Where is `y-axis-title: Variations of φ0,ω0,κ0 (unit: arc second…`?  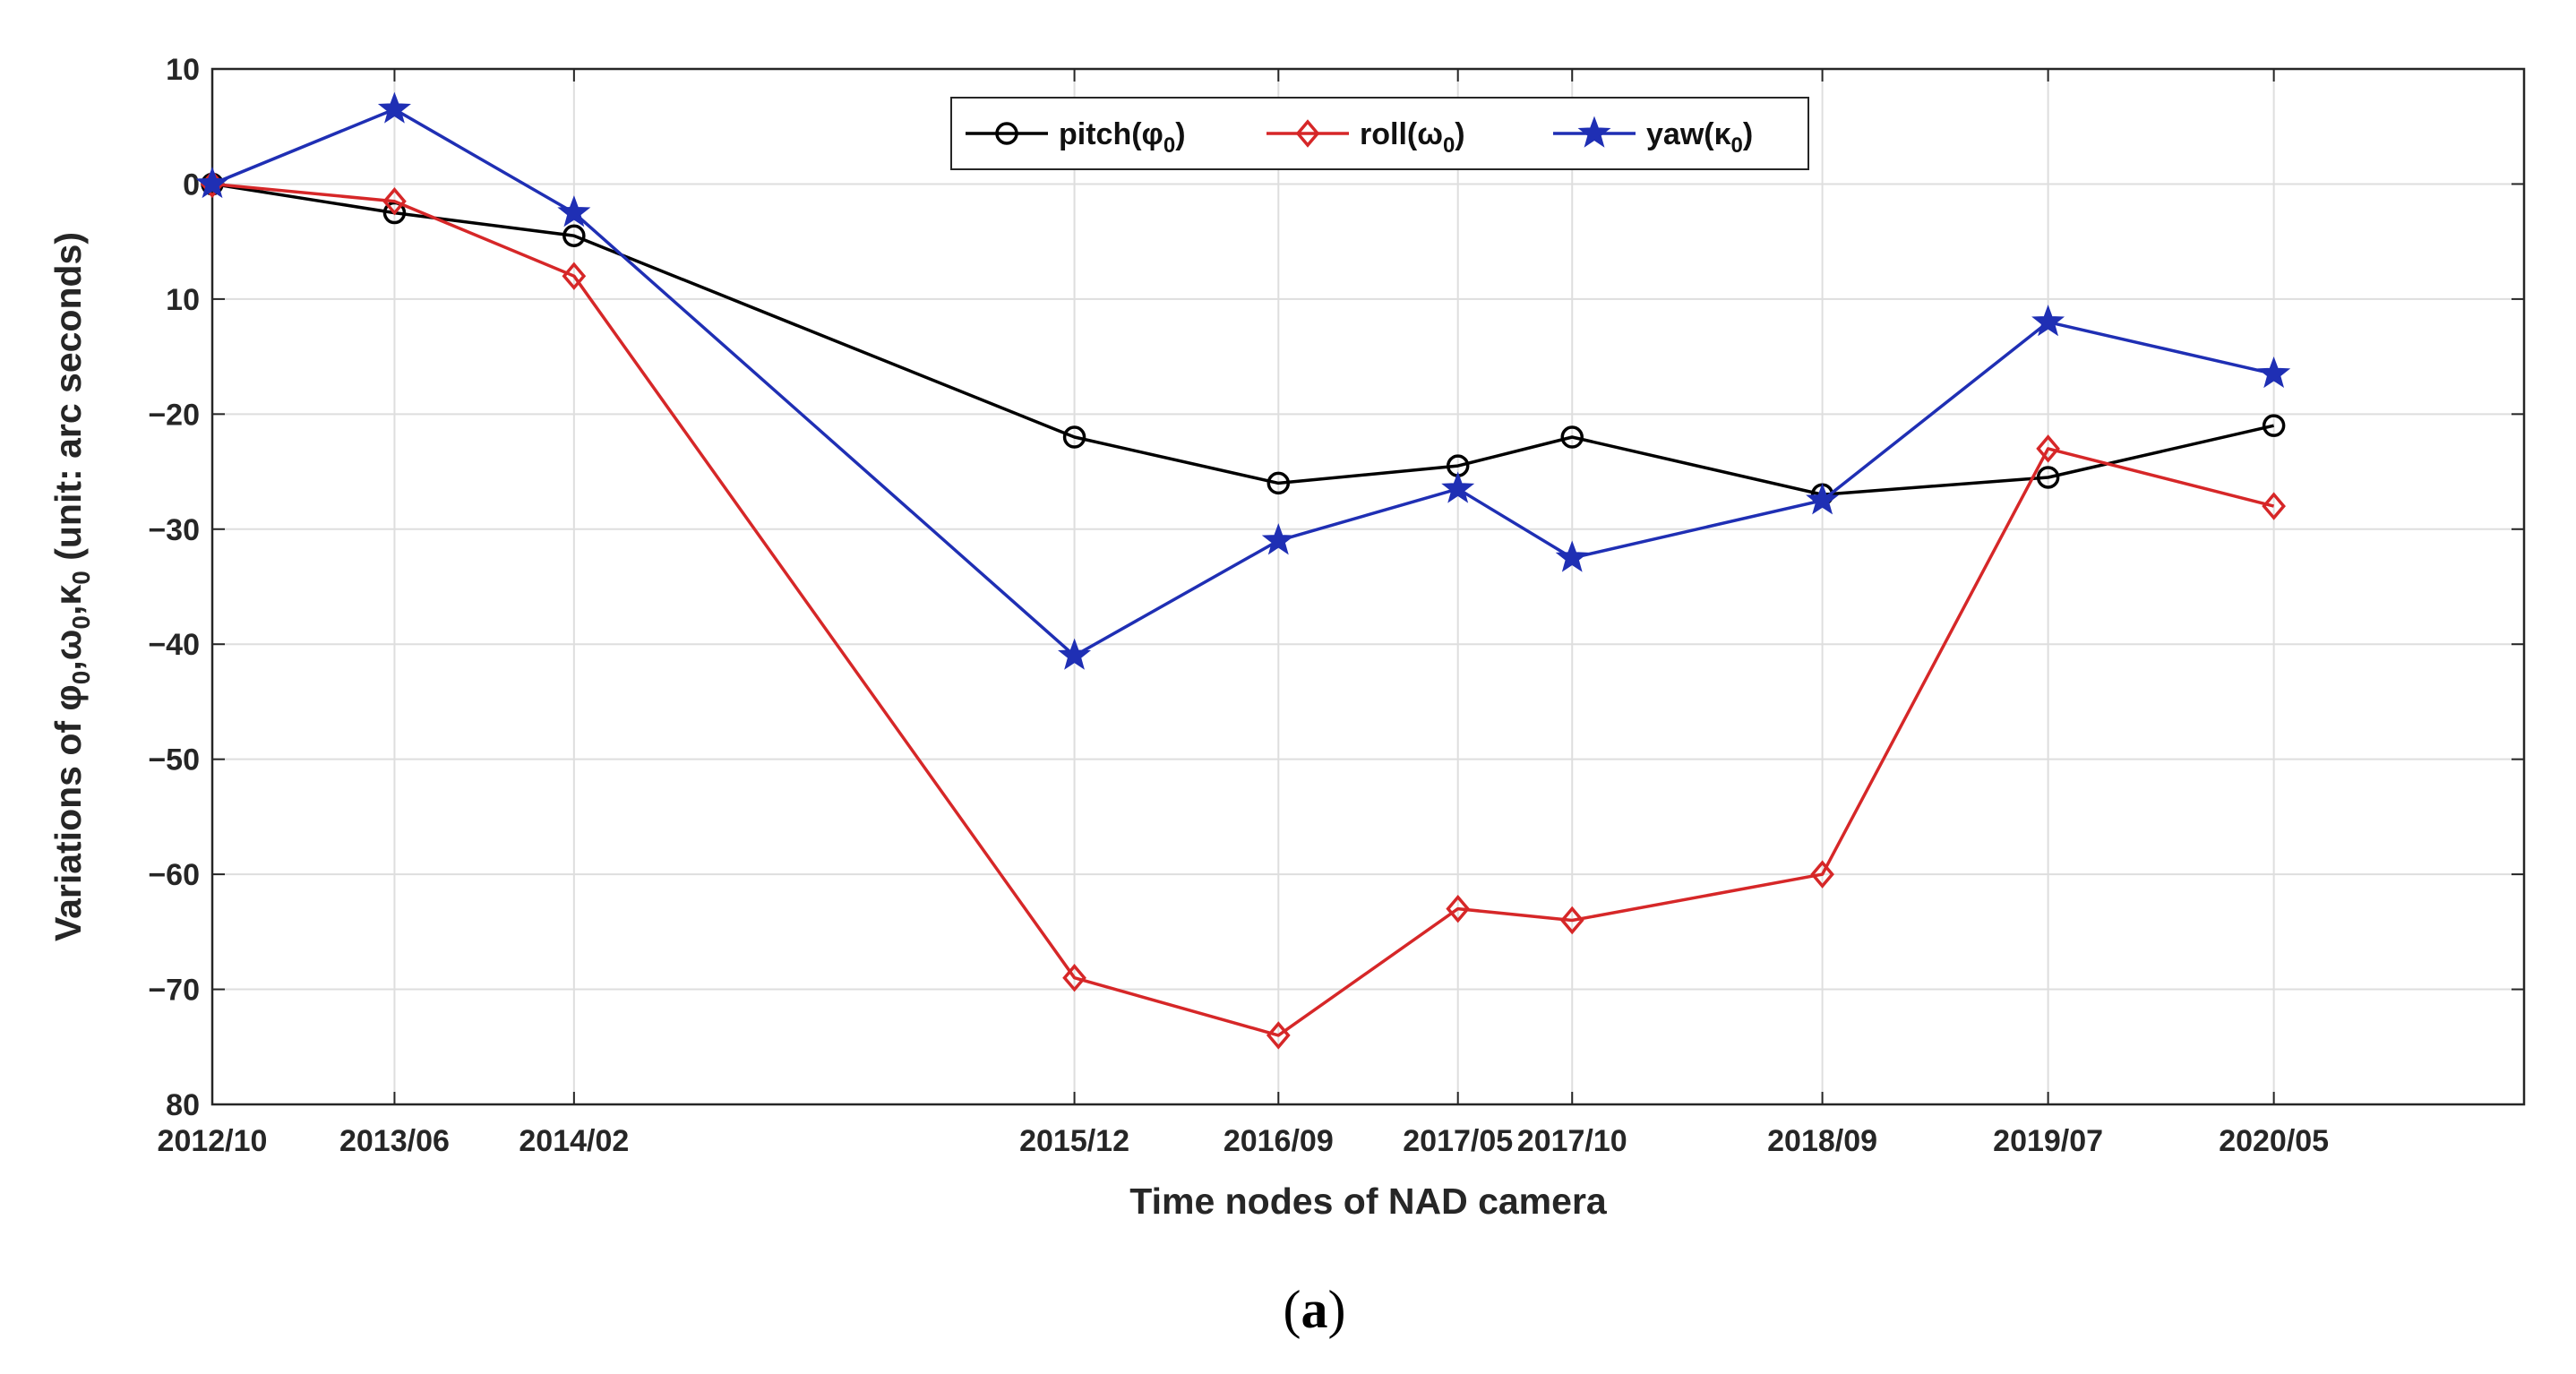 y-axis-title: Variations of φ0,ω0,κ0 (unit: arc second… is located at coordinates (71, 586).